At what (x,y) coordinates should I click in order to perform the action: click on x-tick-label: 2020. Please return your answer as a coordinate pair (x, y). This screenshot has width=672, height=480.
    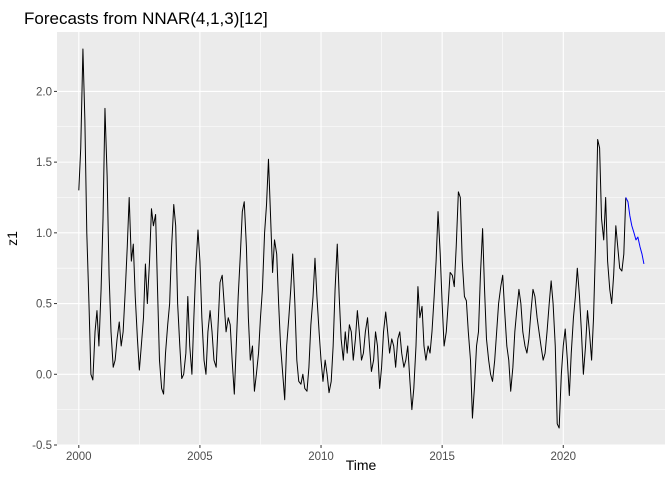
    Looking at the image, I should click on (563, 457).